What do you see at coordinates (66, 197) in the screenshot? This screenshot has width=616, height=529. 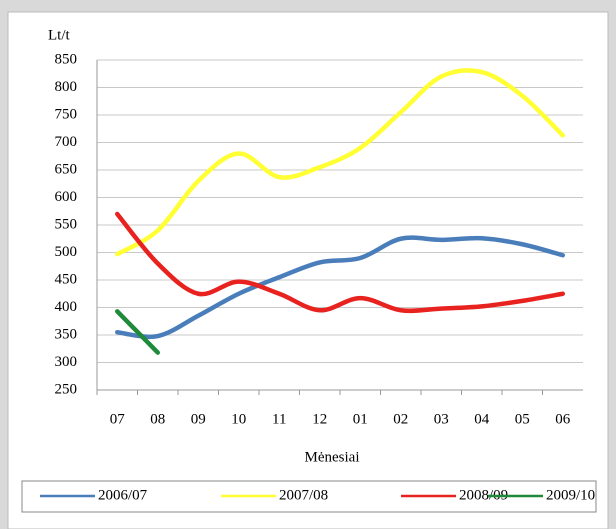 I see `y-tick-label: 600` at bounding box center [66, 197].